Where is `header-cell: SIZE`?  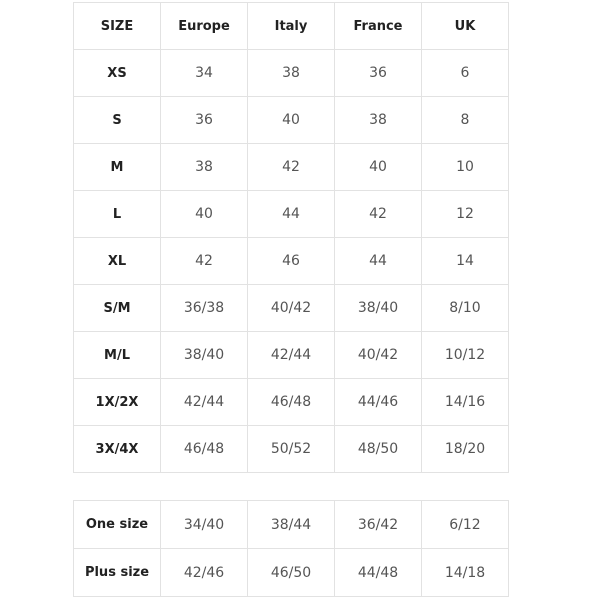 header-cell: SIZE is located at coordinates (117, 26).